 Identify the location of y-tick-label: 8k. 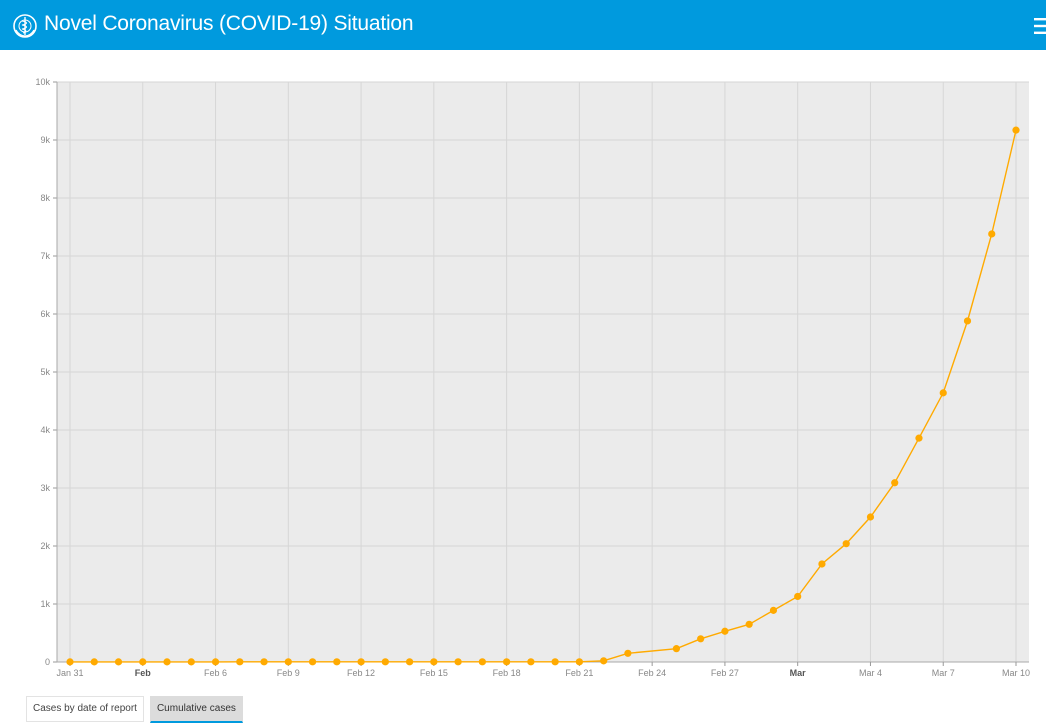
(45, 198).